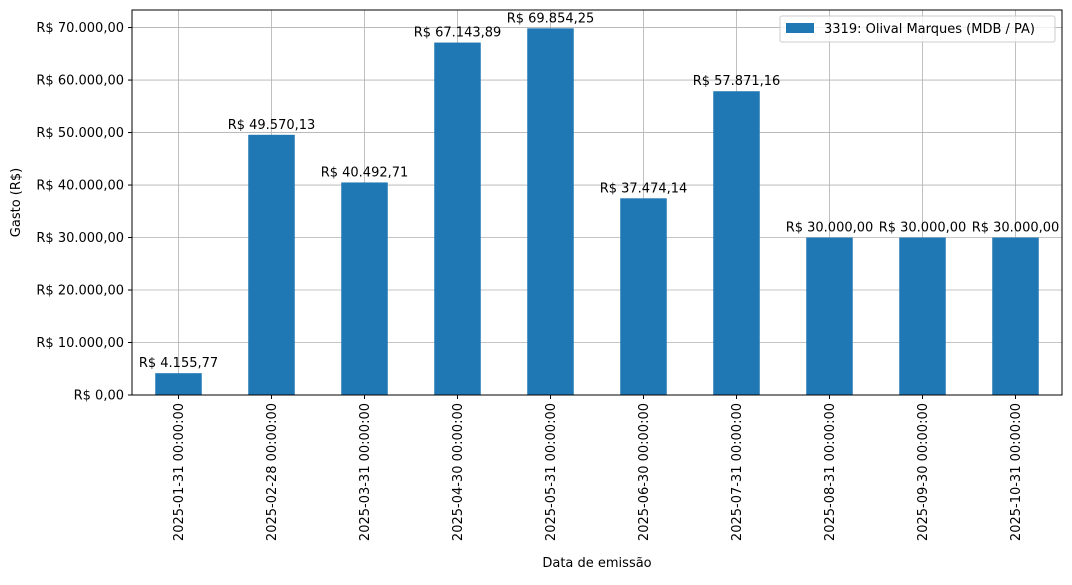  What do you see at coordinates (596, 563) in the screenshot?
I see `x-axis-title: Data de emissão` at bounding box center [596, 563].